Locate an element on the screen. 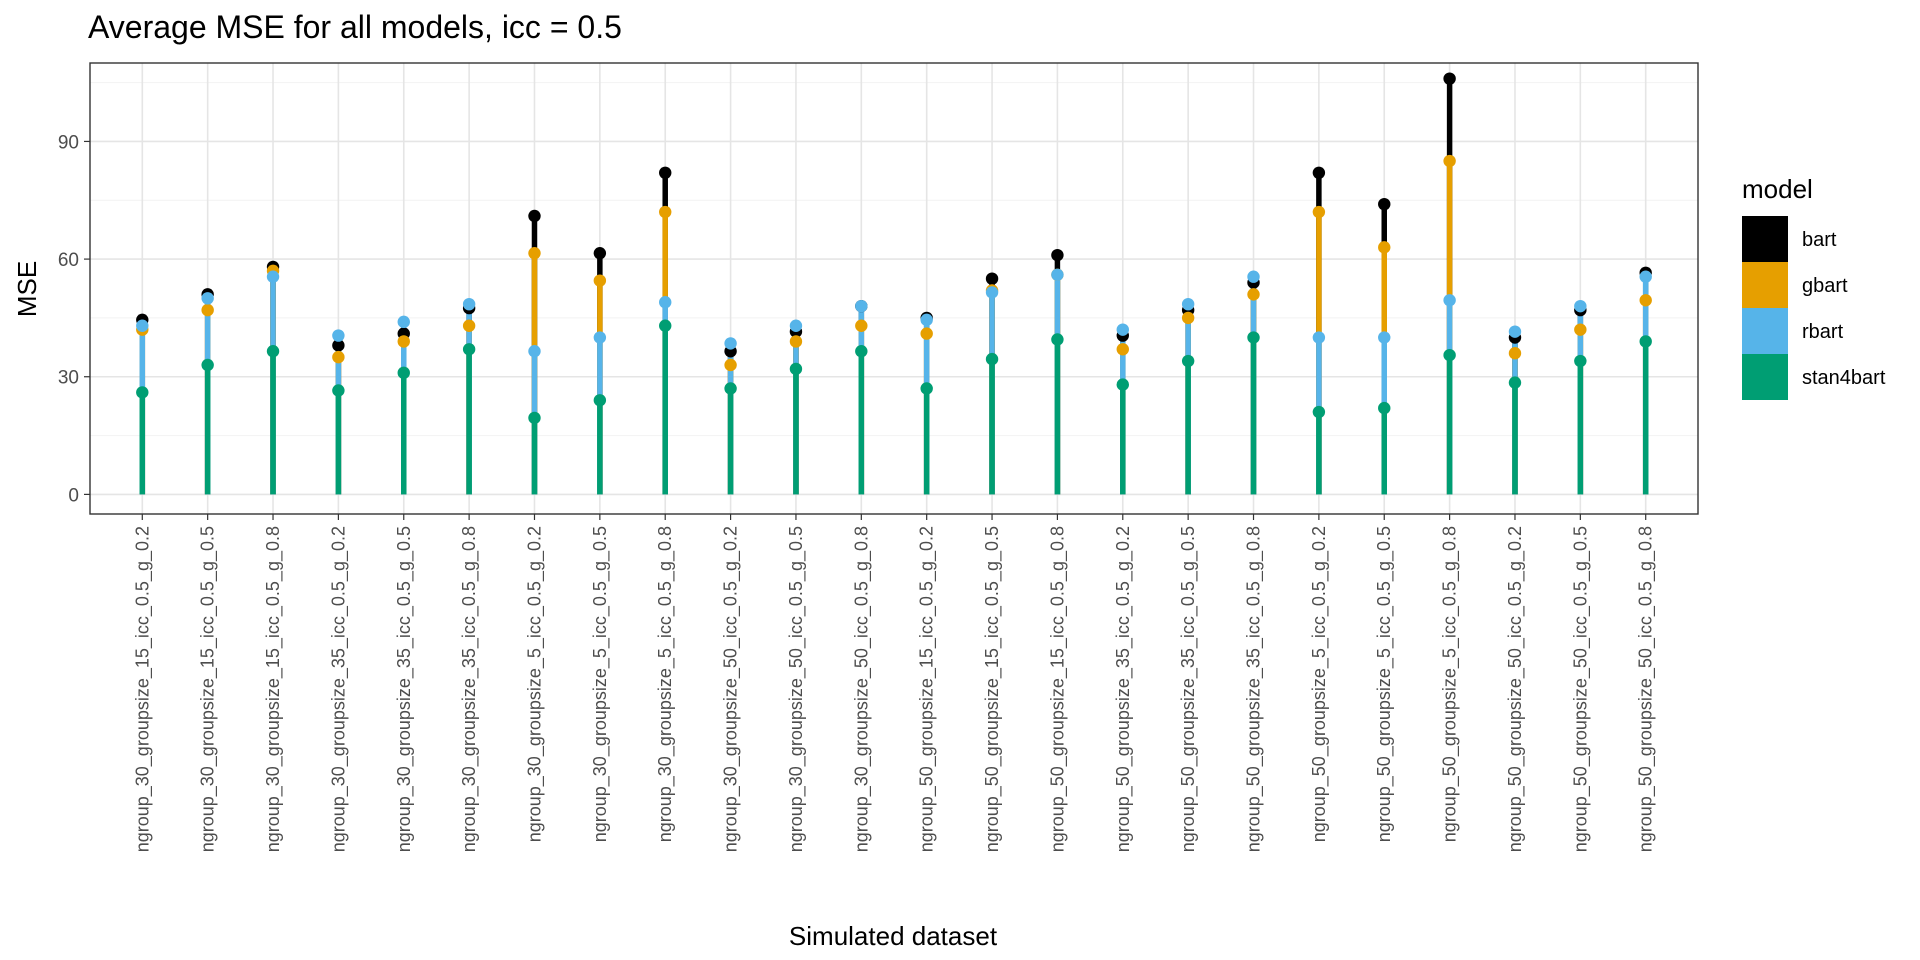 The image size is (1920, 960). x-tick-label: ngroup_30_groupsize_5_icc_0.5_g_0.5 is located at coordinates (600, 684).